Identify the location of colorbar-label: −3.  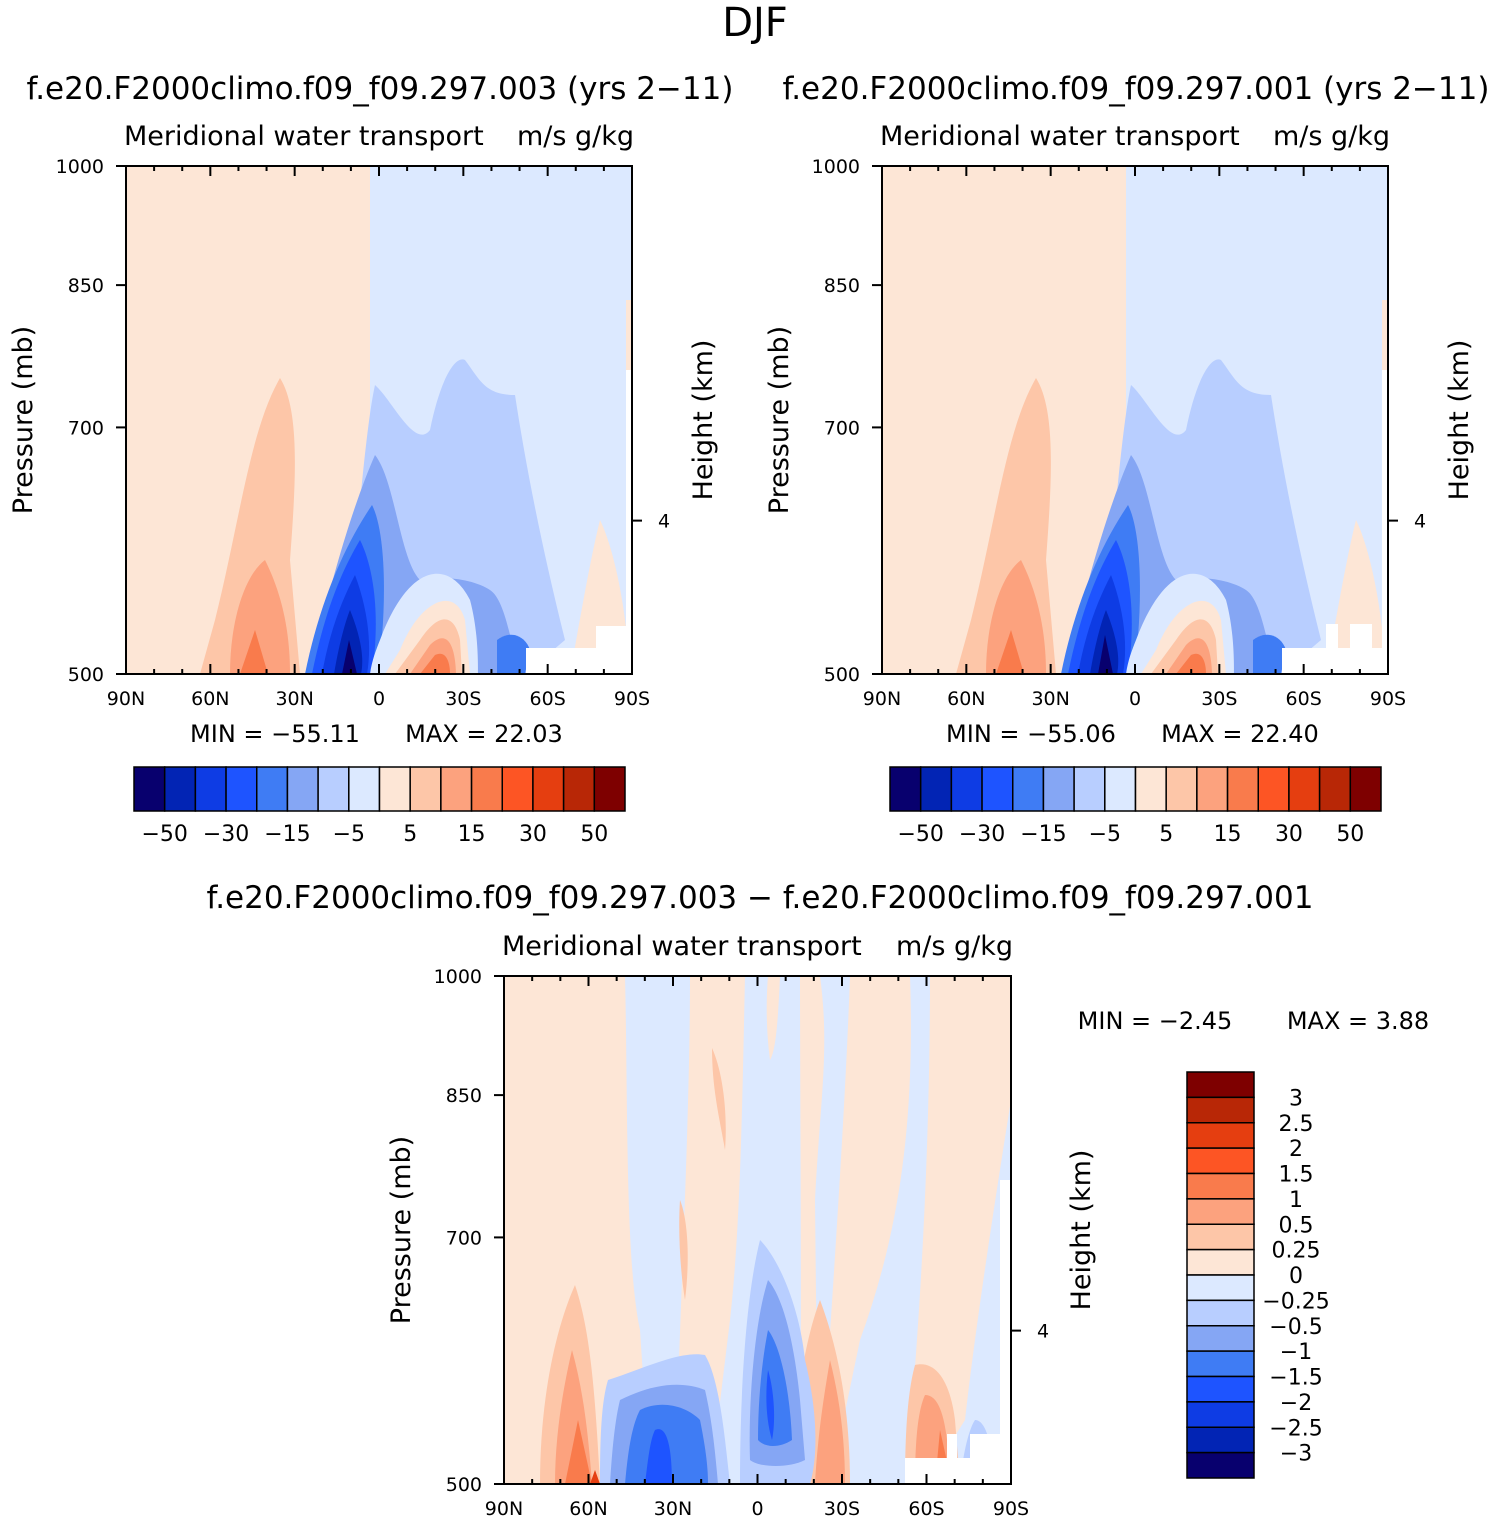
(1296, 1454).